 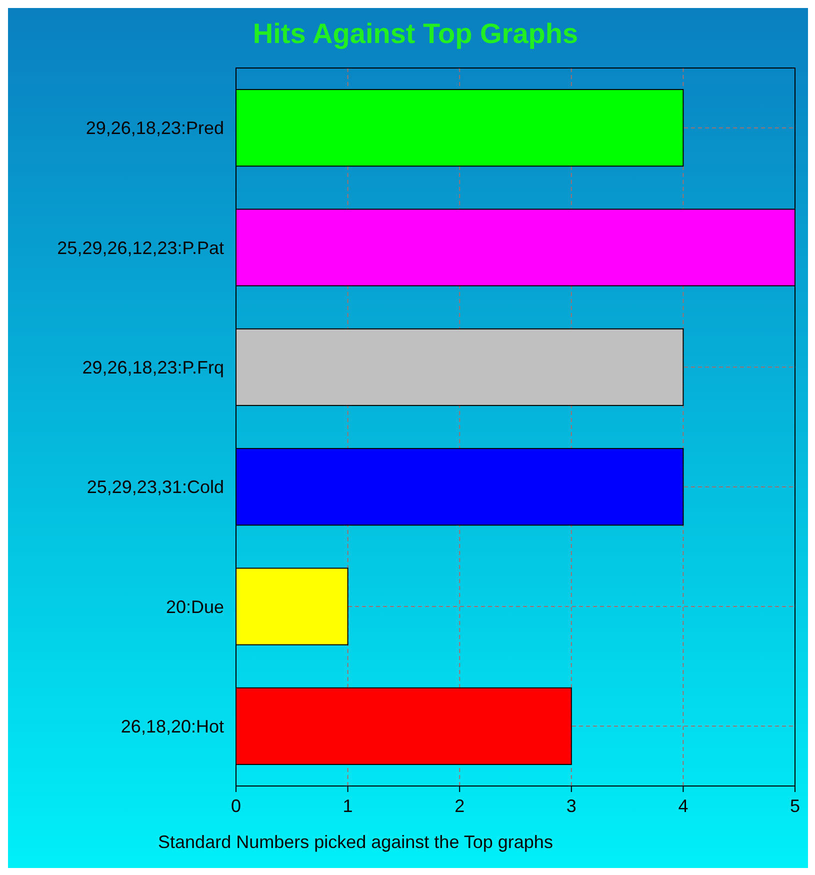 I want to click on x-tick-label: 1, so click(x=347, y=806).